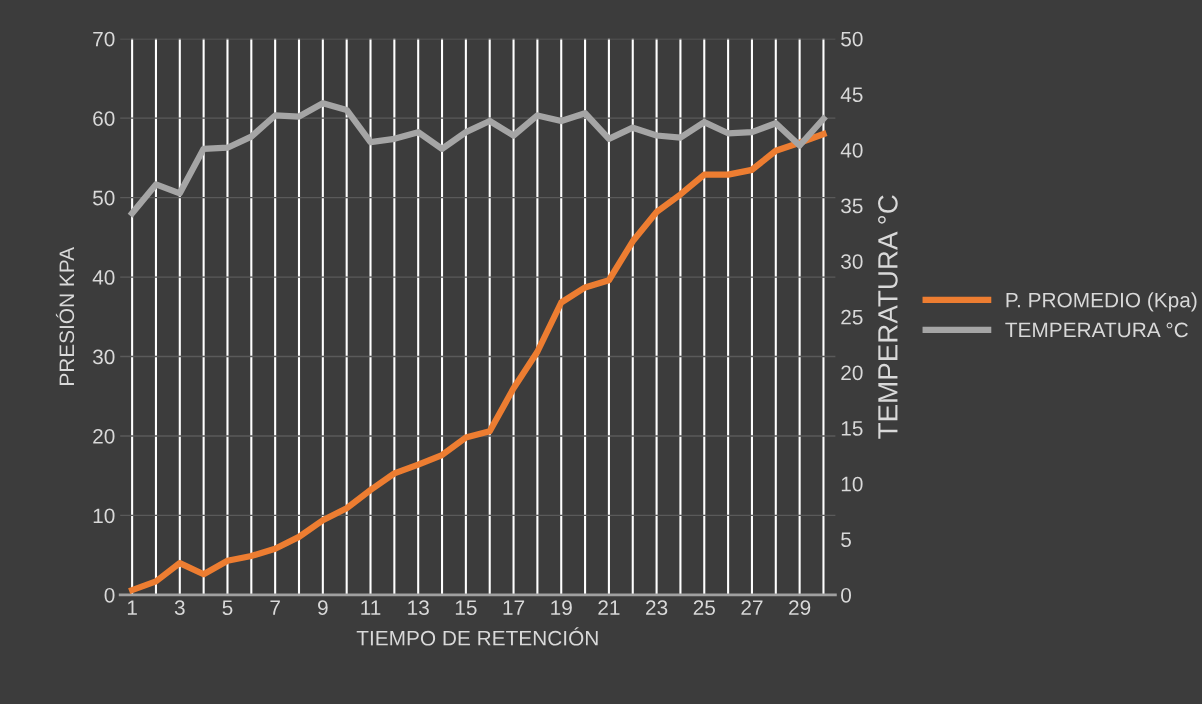  What do you see at coordinates (323, 608) in the screenshot?
I see `x-tick-label: 9` at bounding box center [323, 608].